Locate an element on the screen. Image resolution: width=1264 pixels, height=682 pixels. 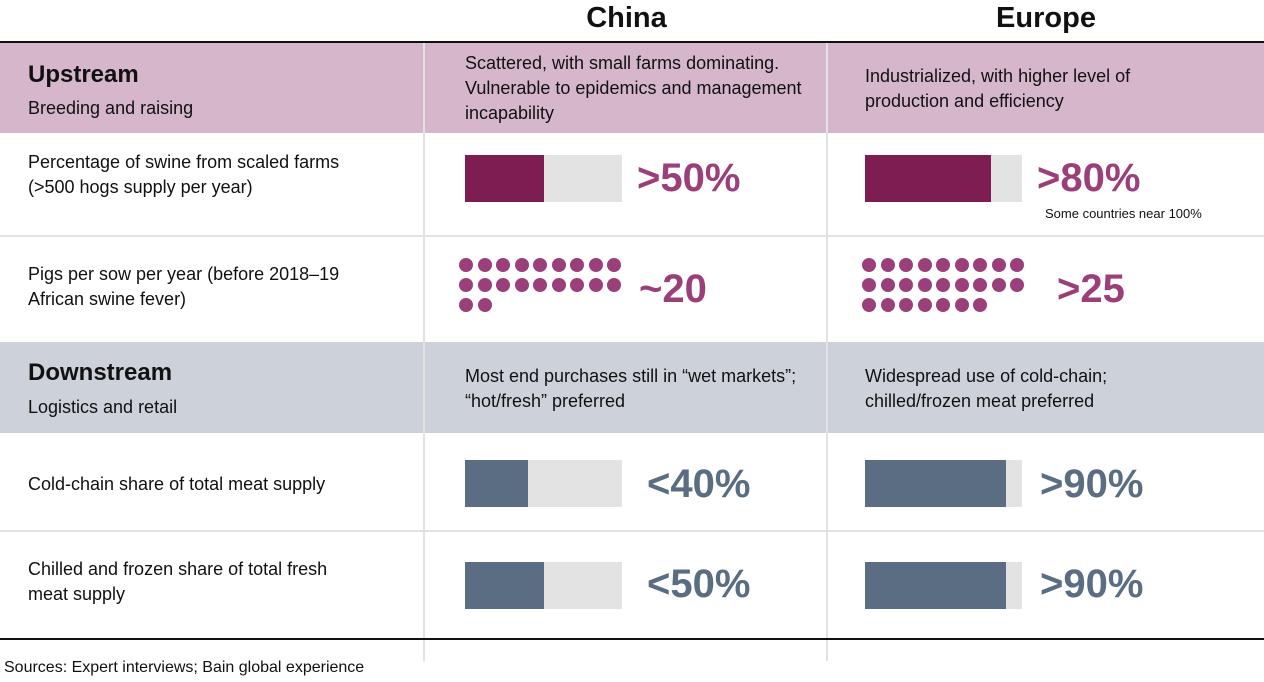
downstream-title: Downstream is located at coordinates (100, 372).